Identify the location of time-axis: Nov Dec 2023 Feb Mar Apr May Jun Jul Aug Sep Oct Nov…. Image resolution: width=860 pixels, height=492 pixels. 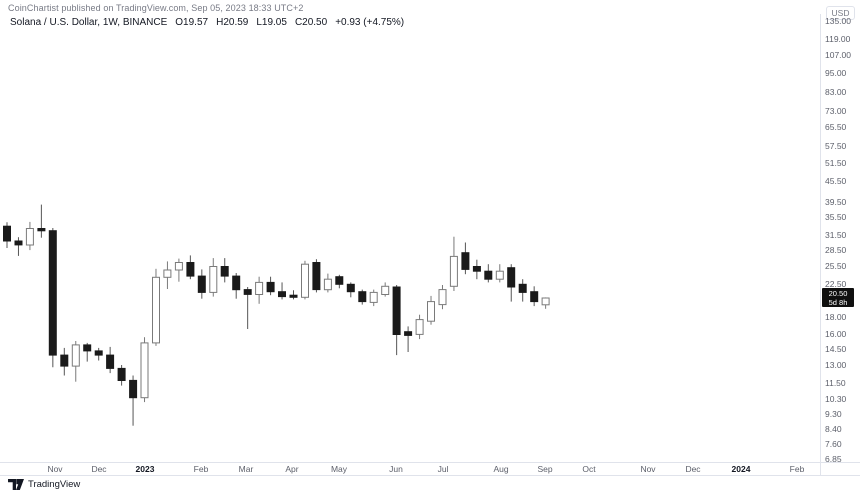
(410, 469).